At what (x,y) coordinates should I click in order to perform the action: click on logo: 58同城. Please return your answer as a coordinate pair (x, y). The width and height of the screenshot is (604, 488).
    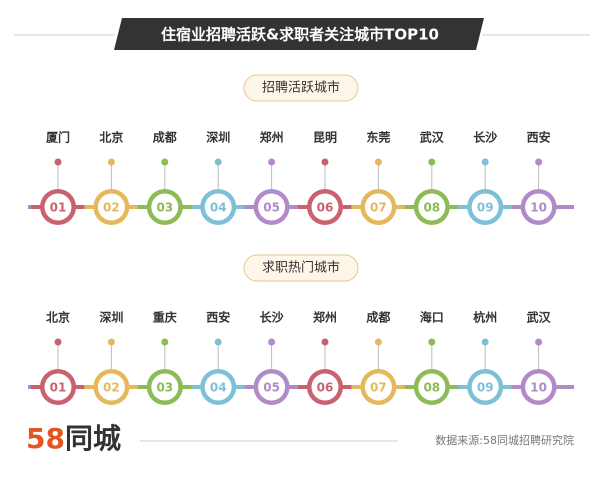
    Looking at the image, I should click on (73, 438).